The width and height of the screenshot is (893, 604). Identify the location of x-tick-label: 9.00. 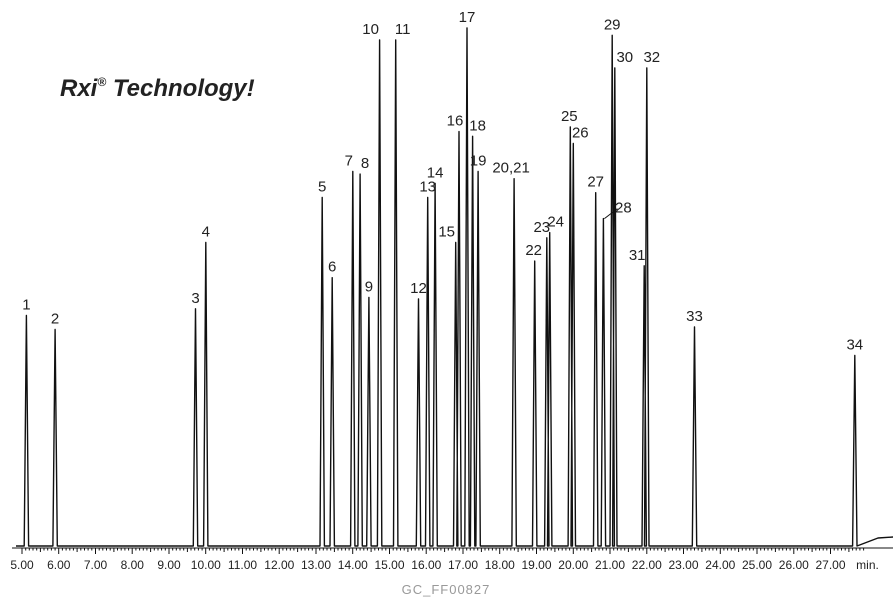
(169, 565).